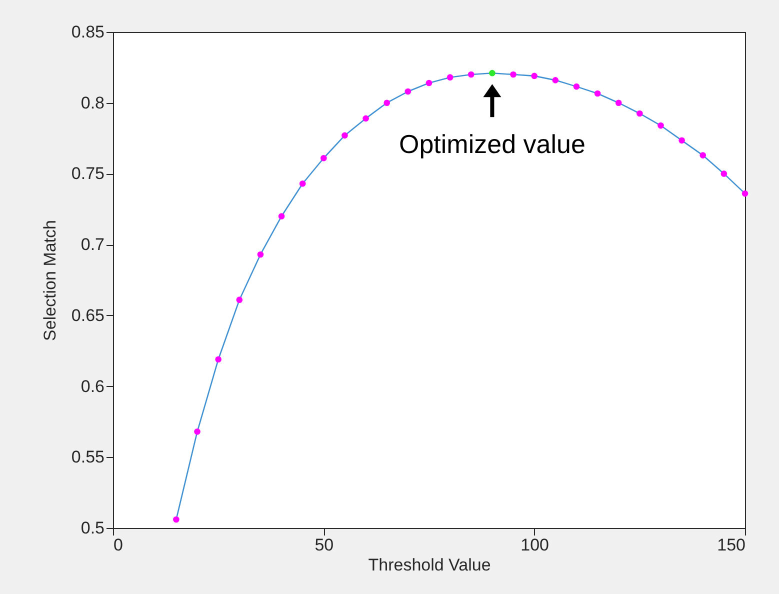  Describe the element at coordinates (429, 565) in the screenshot. I see `x-axis-title: Threshold Value` at that location.